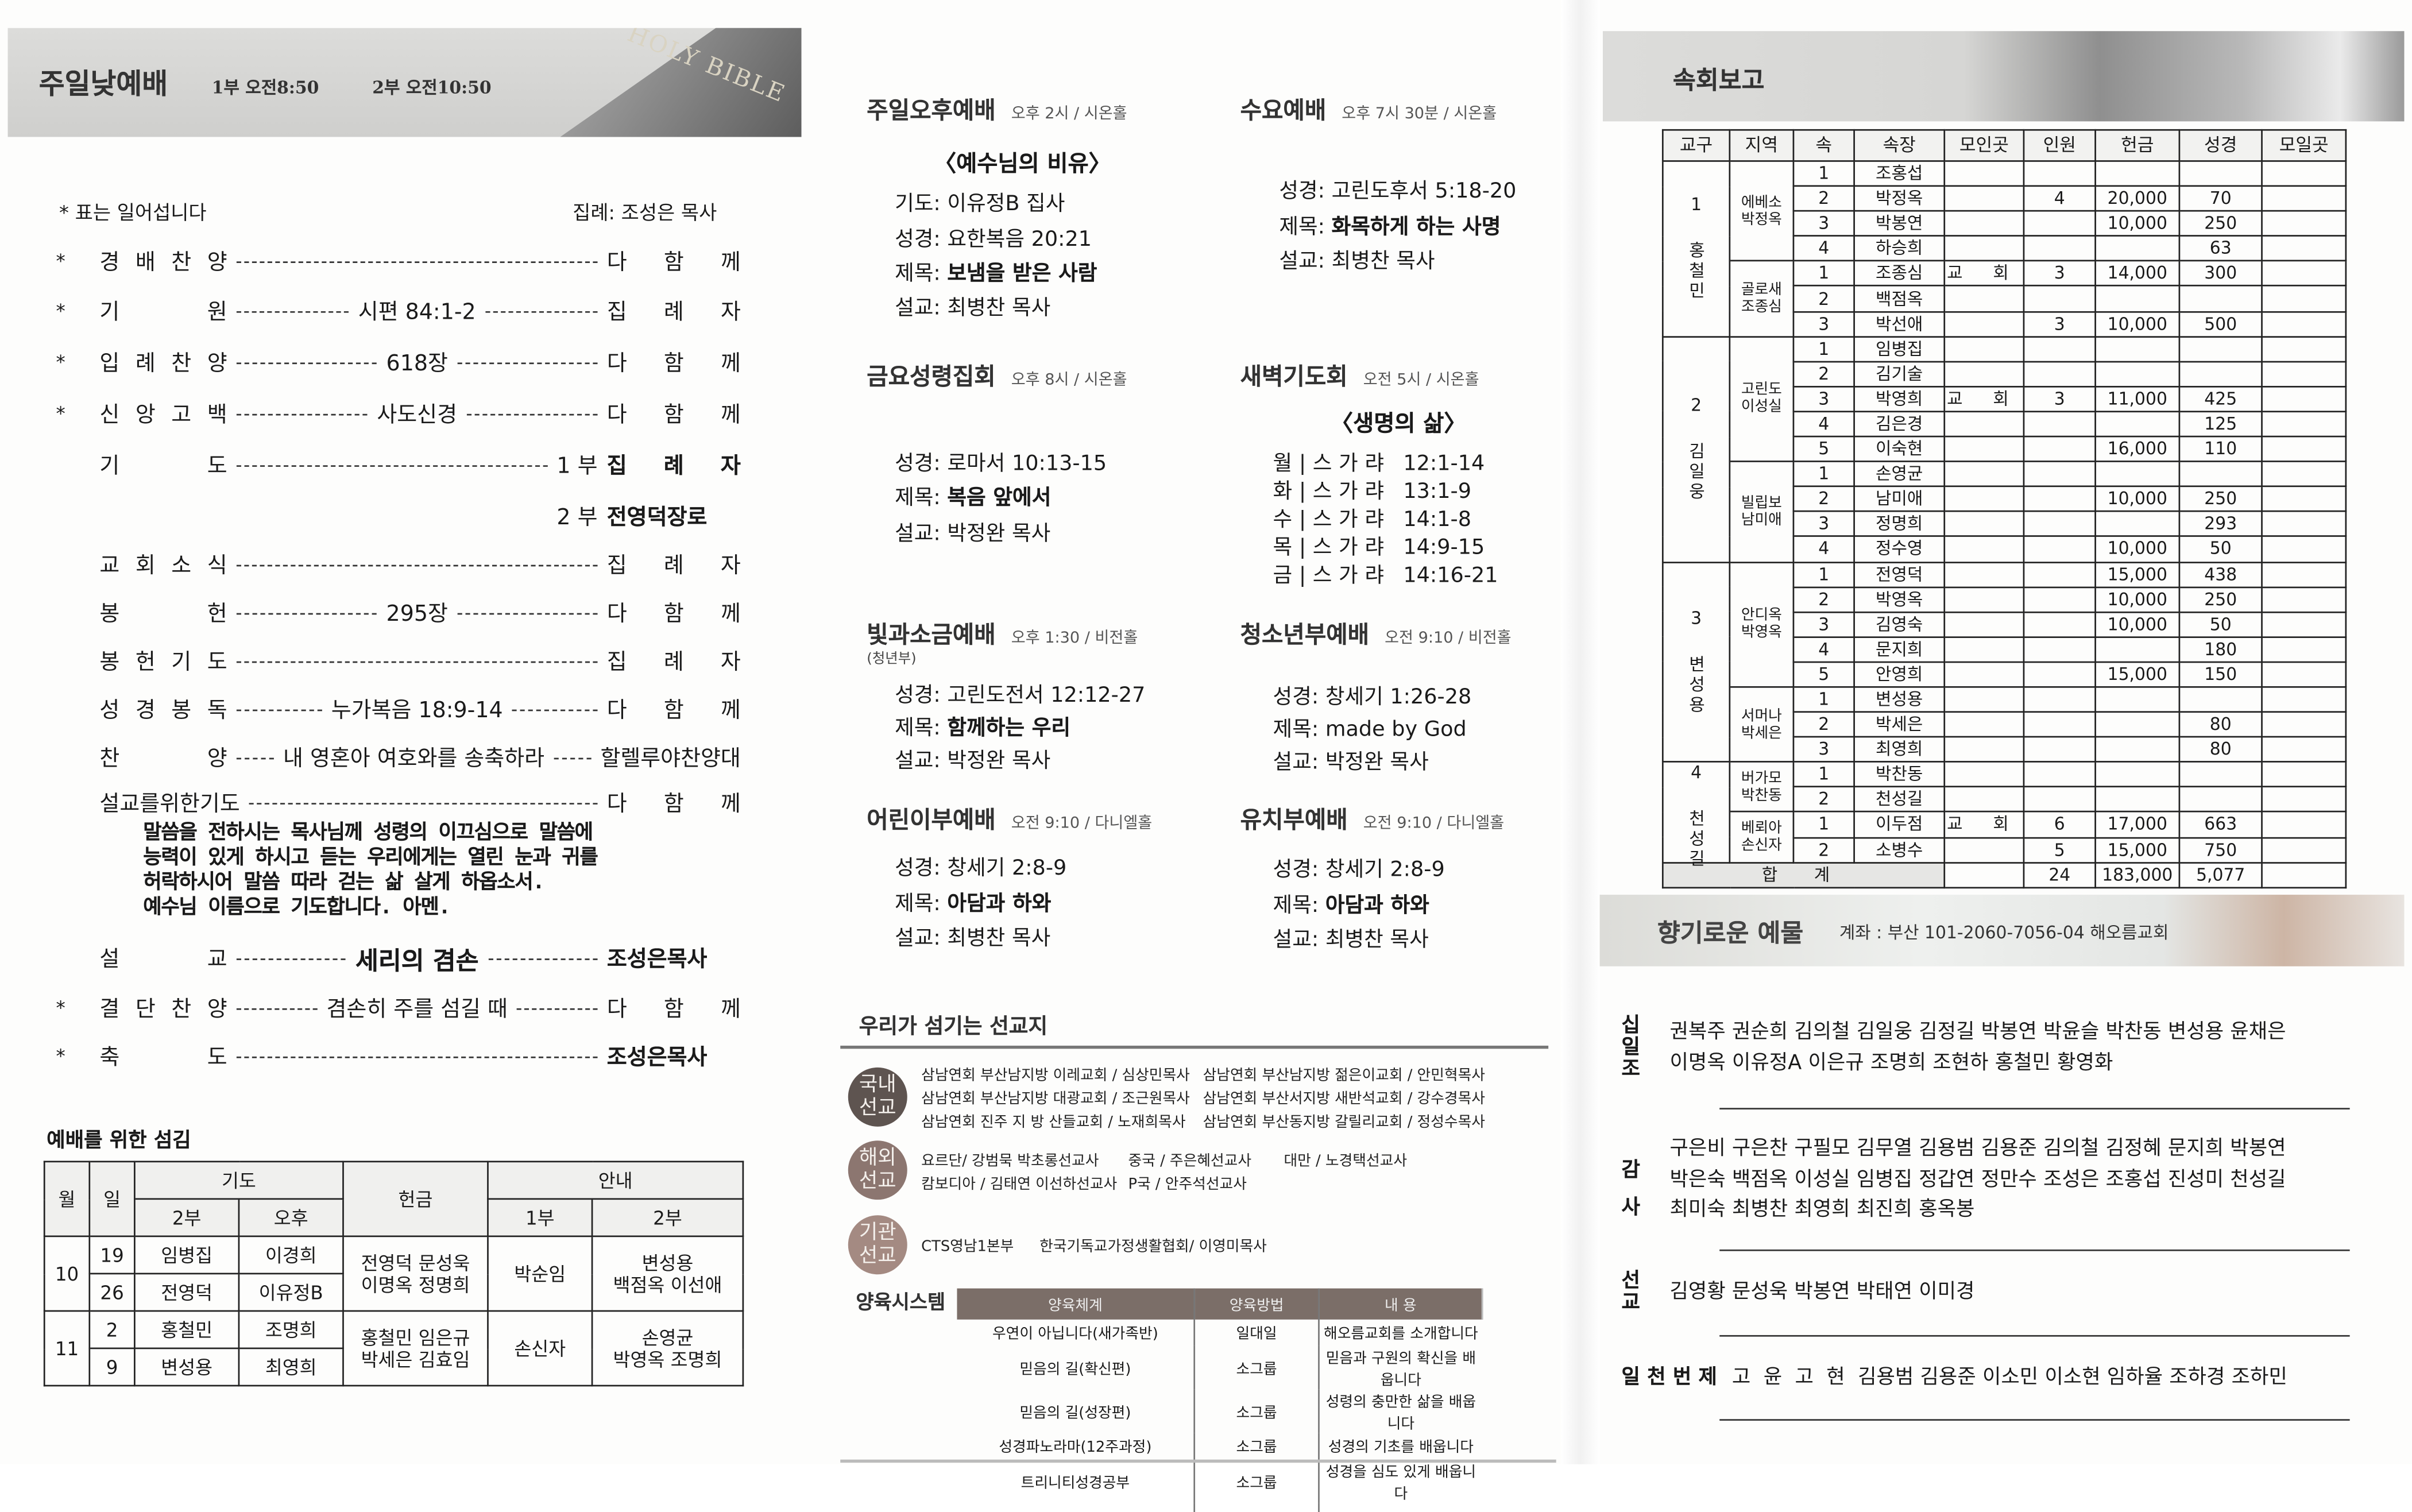 This screenshot has height=1512, width=2412. Describe the element at coordinates (1055, 1076) in the screenshot. I see `mission-entry: 삼남연회 부산남지방 이레교회 / 심상민목사` at that location.